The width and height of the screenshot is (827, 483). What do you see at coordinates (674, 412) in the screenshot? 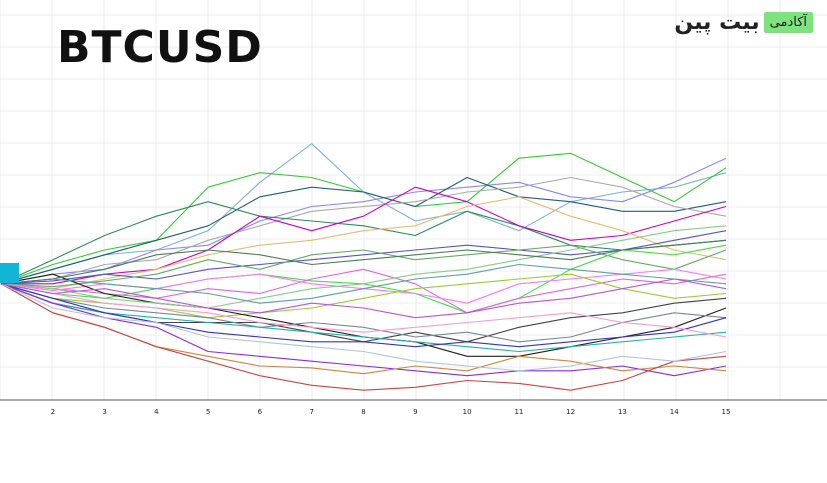
I see `x-tick-label: 14` at bounding box center [674, 412].